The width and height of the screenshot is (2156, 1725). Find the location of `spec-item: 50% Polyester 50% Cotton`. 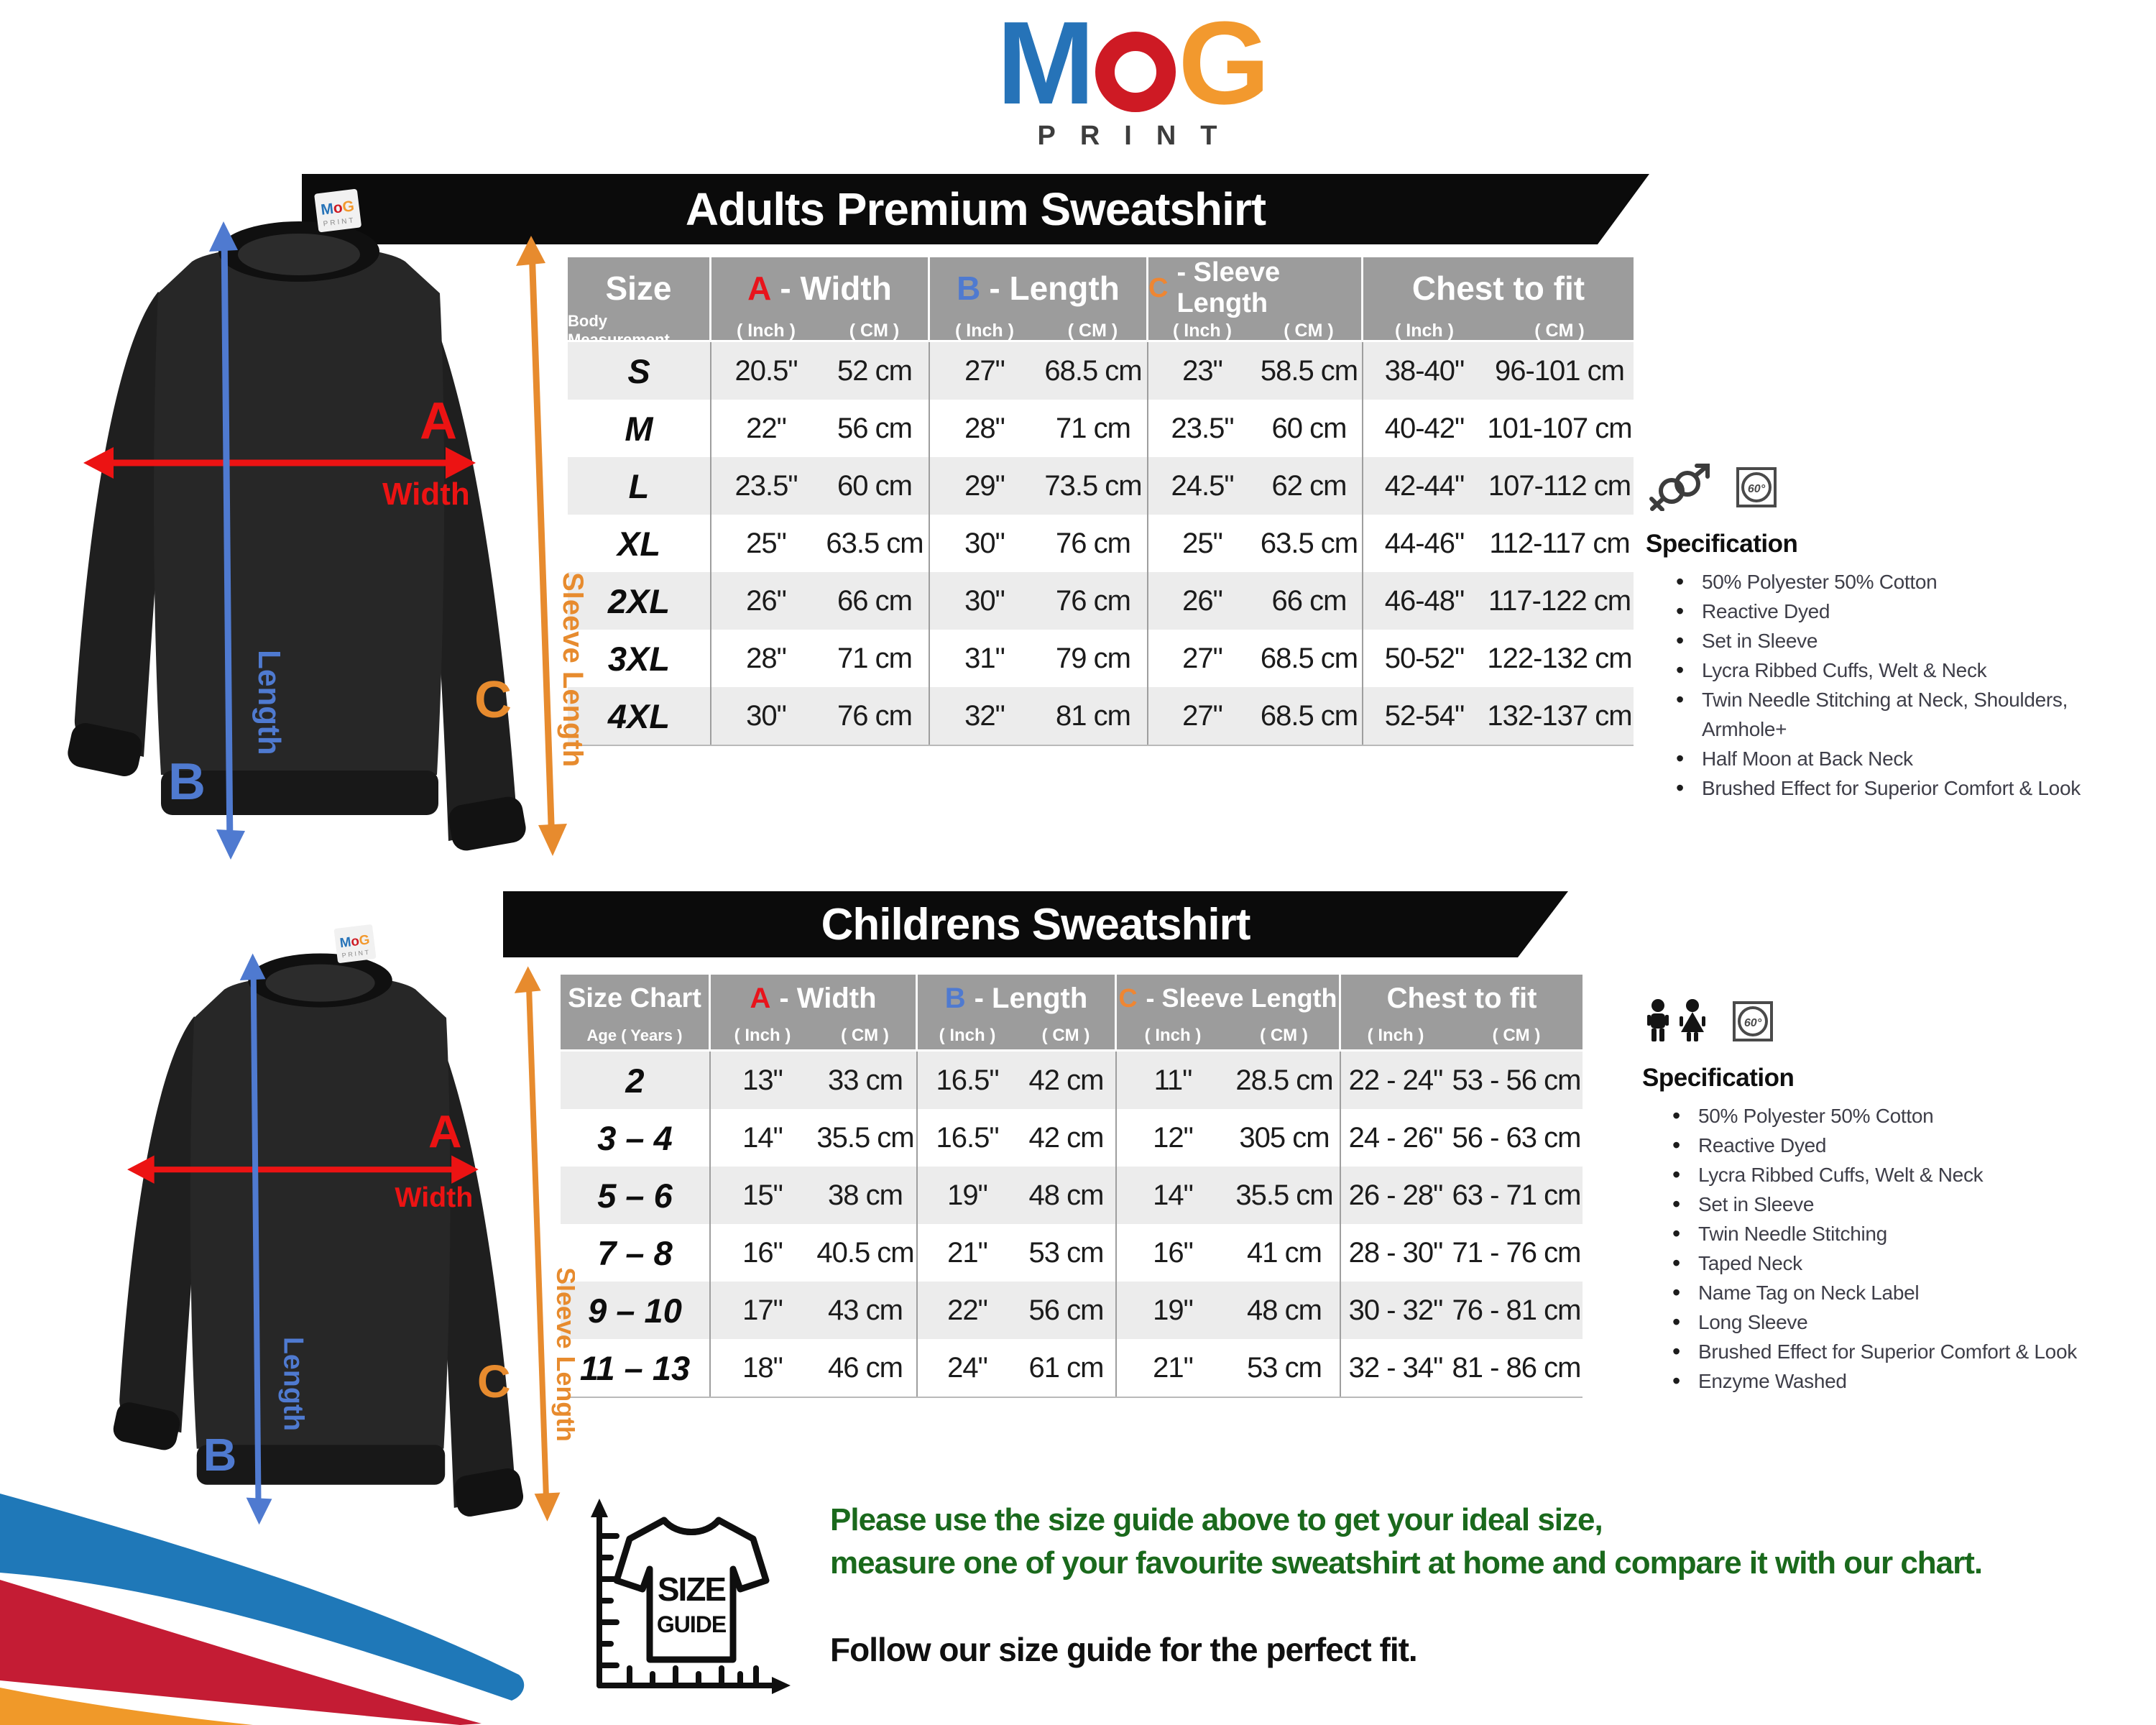

spec-item: 50% Polyester 50% Cotton is located at coordinates (1912, 582).